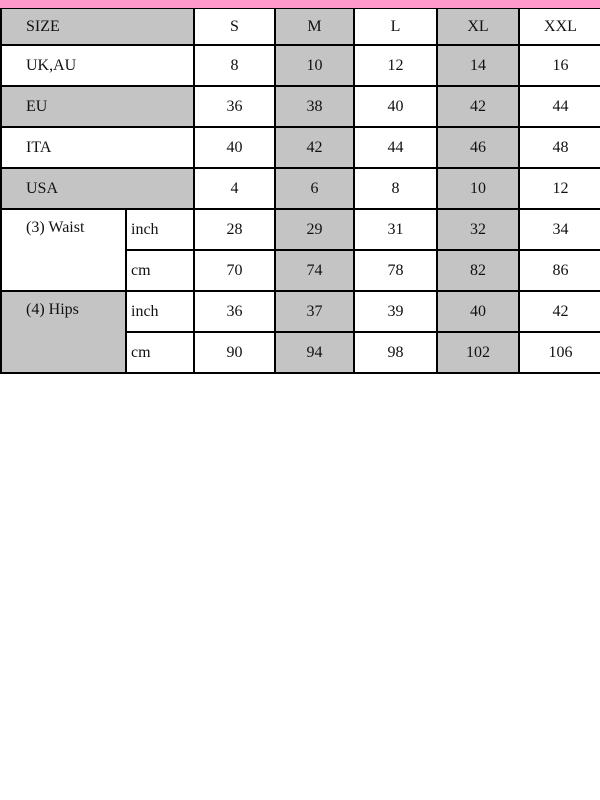  Describe the element at coordinates (478, 352) in the screenshot. I see `size-value-cell: 102` at that location.